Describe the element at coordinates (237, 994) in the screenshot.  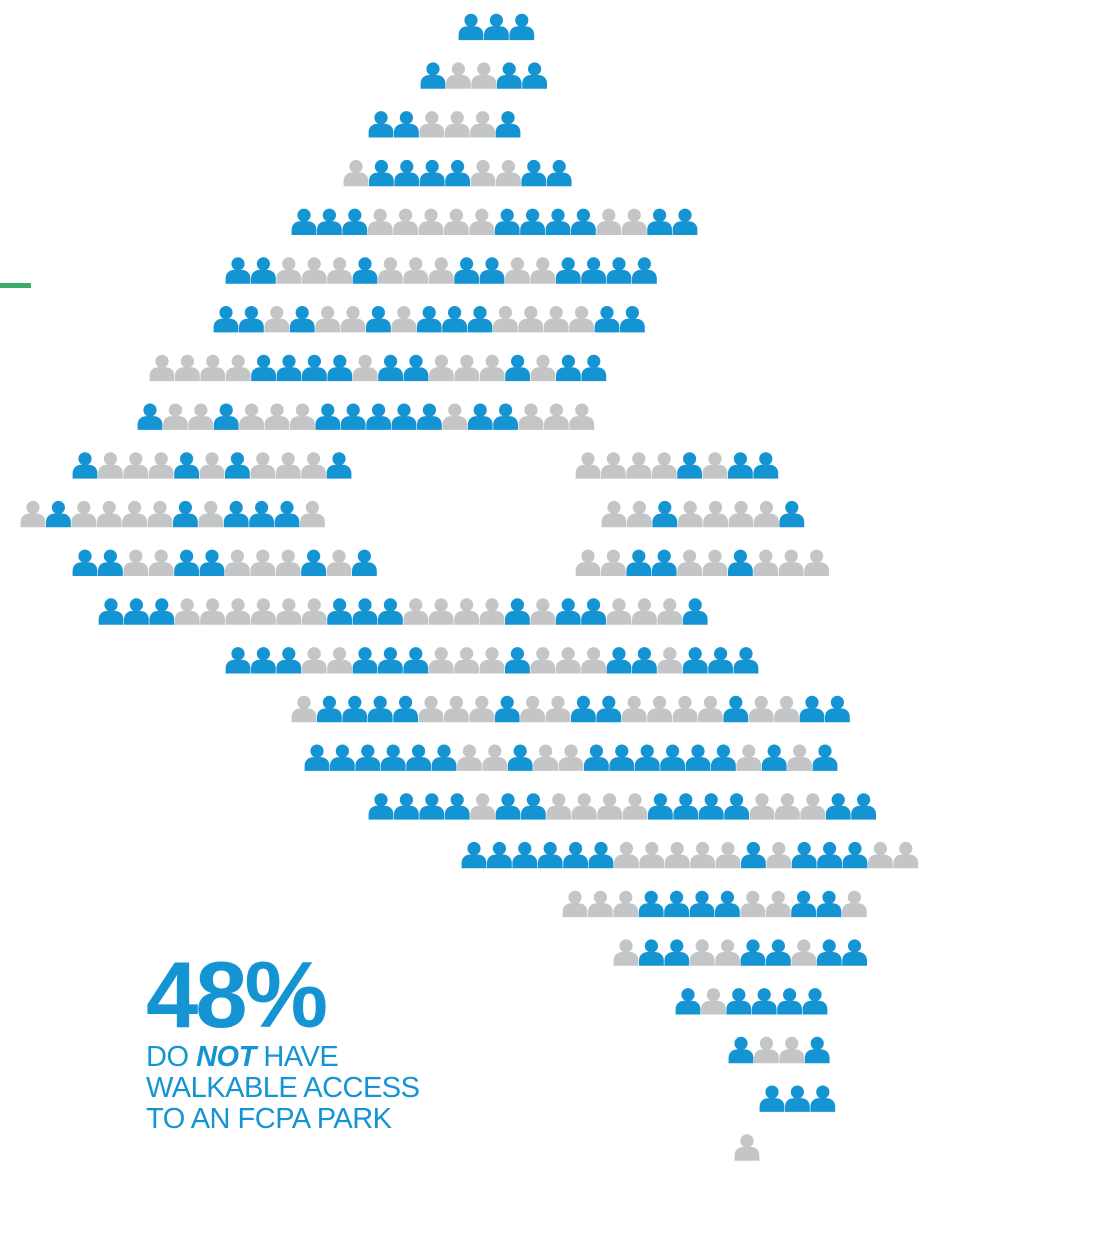
I see `stat-percentage: 48%` at that location.